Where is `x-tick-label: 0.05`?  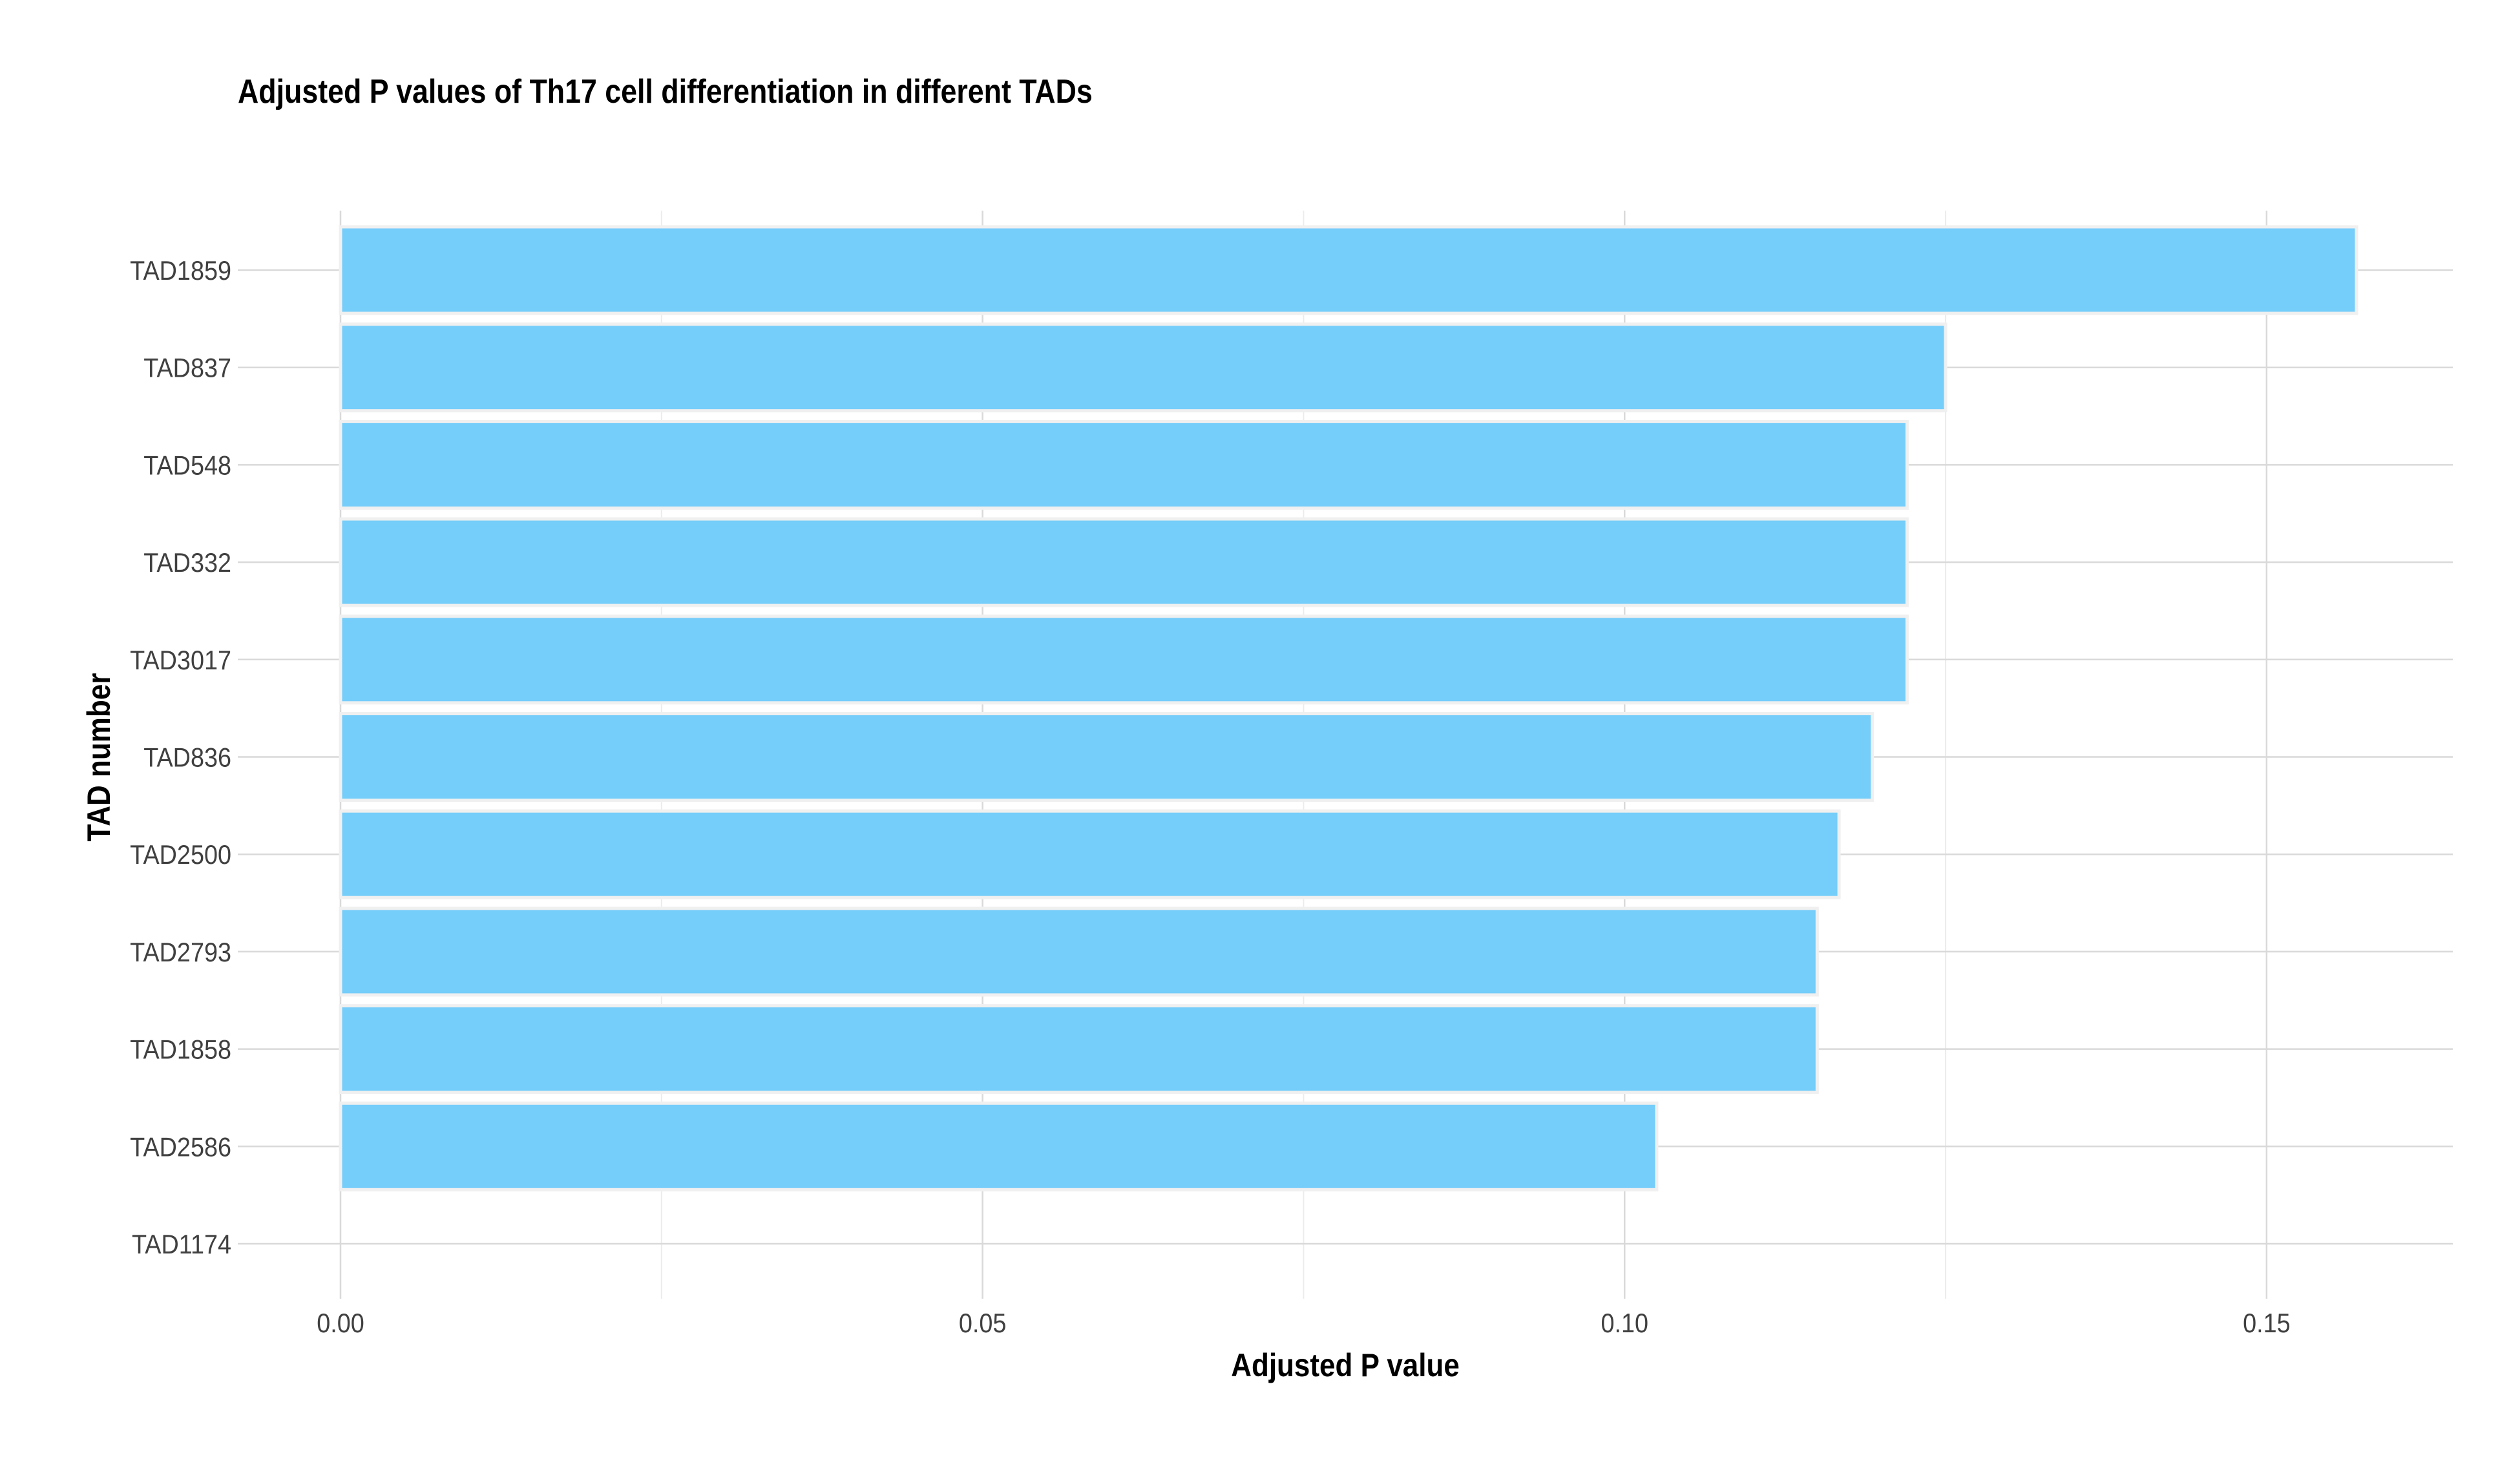 x-tick-label: 0.05 is located at coordinates (983, 1323).